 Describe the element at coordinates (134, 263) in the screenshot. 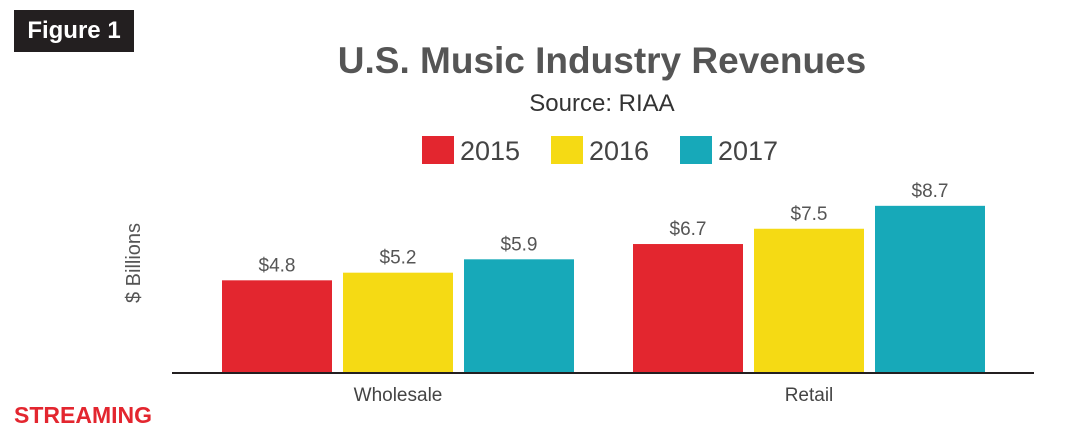

I see `y-axis-label: $ Billions` at that location.